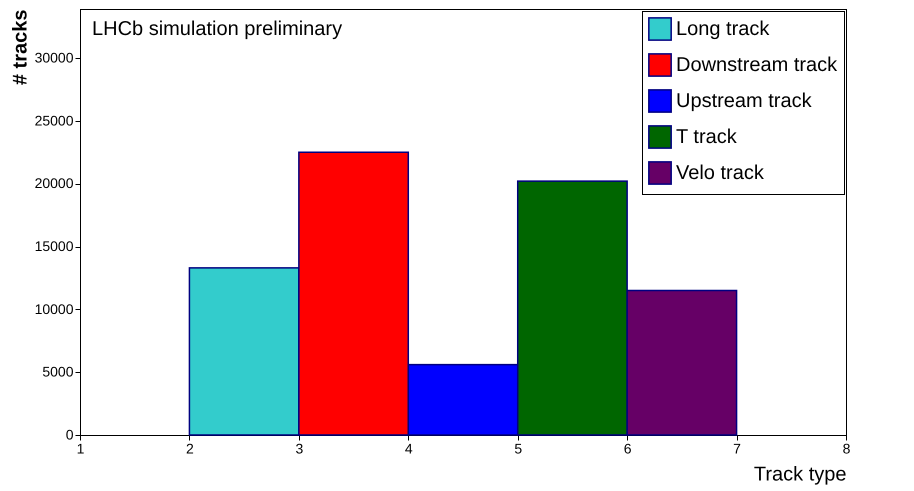 This screenshot has width=914, height=491. I want to click on x-tick-label: 6, so click(628, 448).